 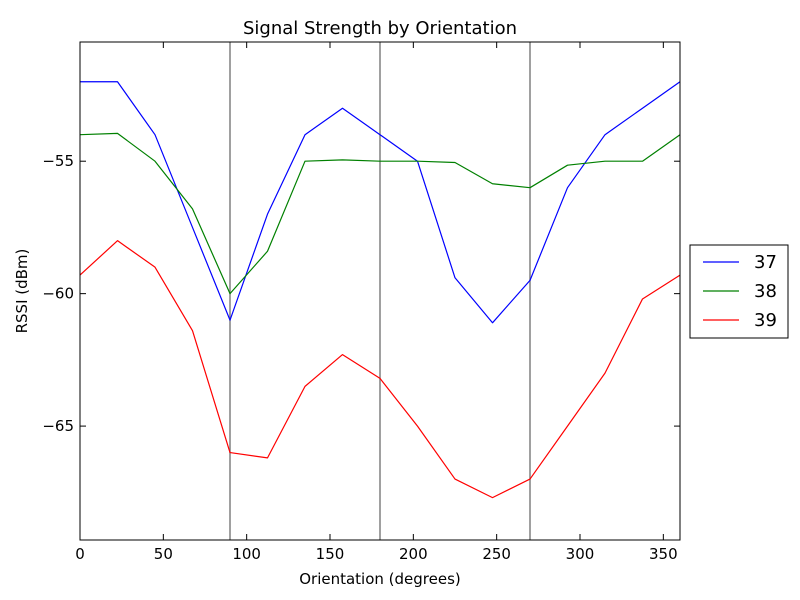 I want to click on x-axis-label: Orientation (degrees), so click(x=380, y=579).